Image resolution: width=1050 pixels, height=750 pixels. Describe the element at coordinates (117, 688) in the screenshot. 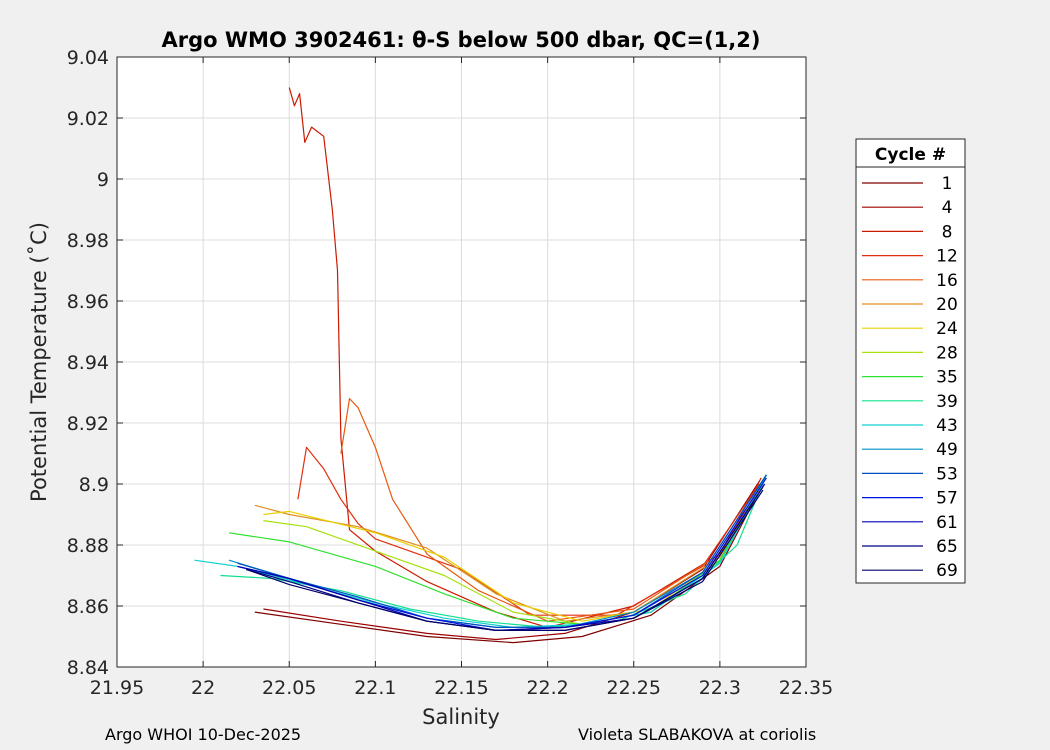

I see `x-tick-label: 21.95` at that location.